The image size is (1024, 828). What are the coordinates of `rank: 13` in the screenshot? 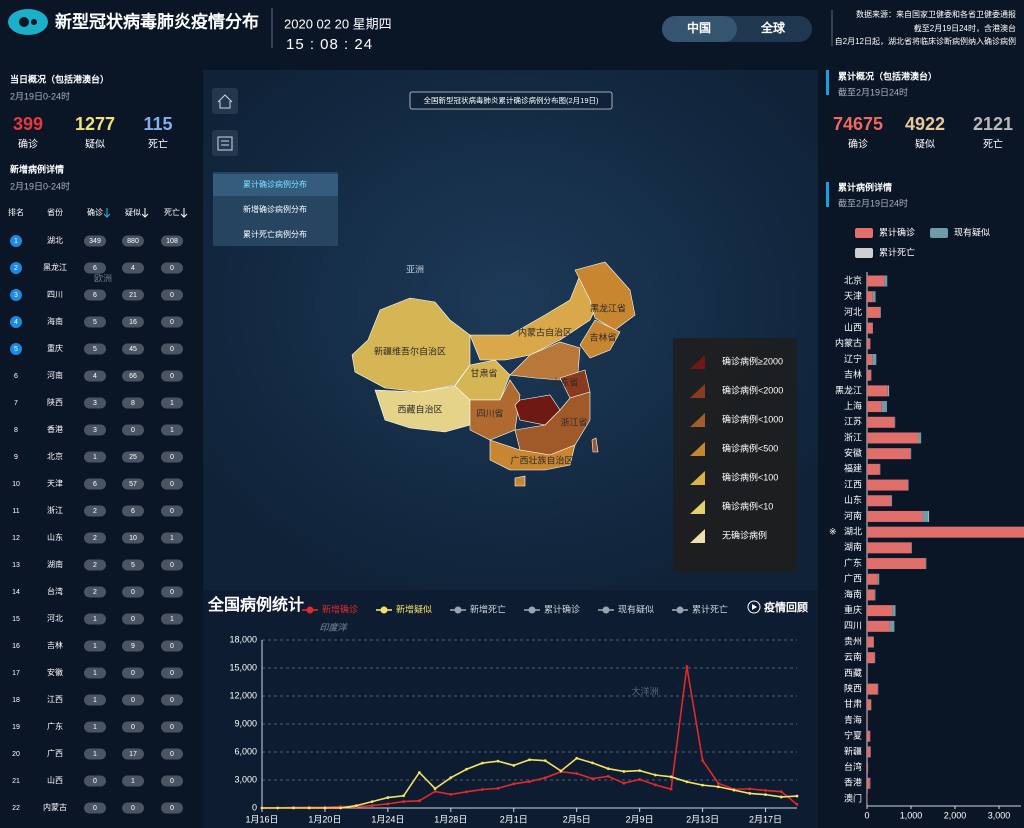 It's located at (16, 565).